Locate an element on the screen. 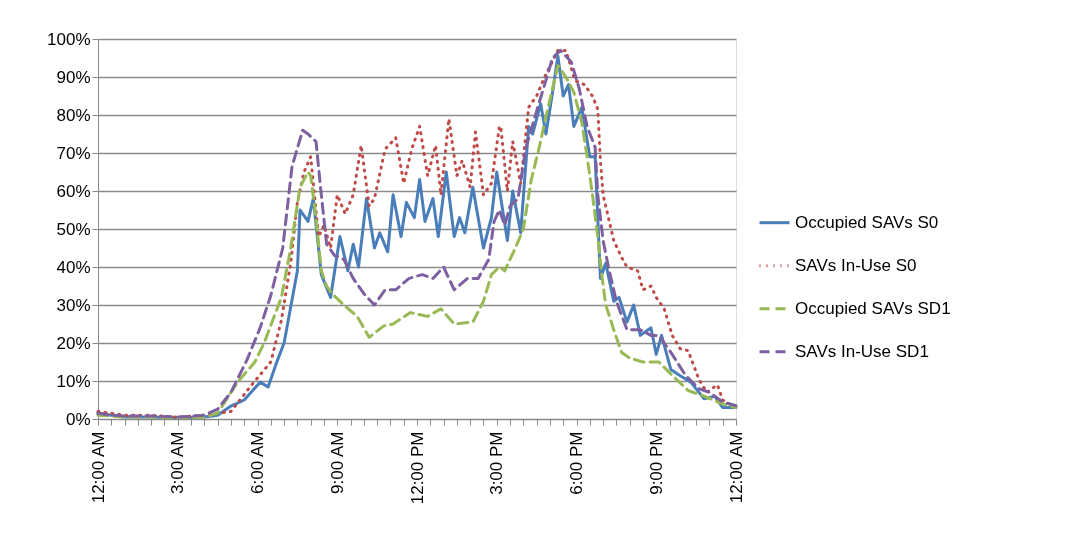  y-tick-label: 100% is located at coordinates (69, 39).